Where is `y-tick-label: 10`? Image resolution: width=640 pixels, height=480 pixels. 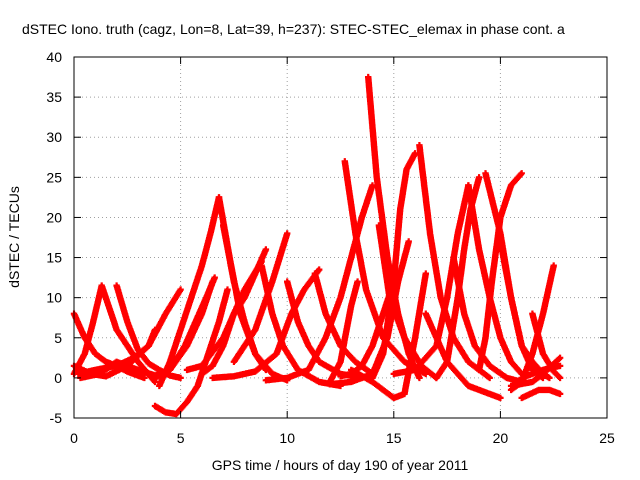
y-tick-label: 10 is located at coordinates (54, 298).